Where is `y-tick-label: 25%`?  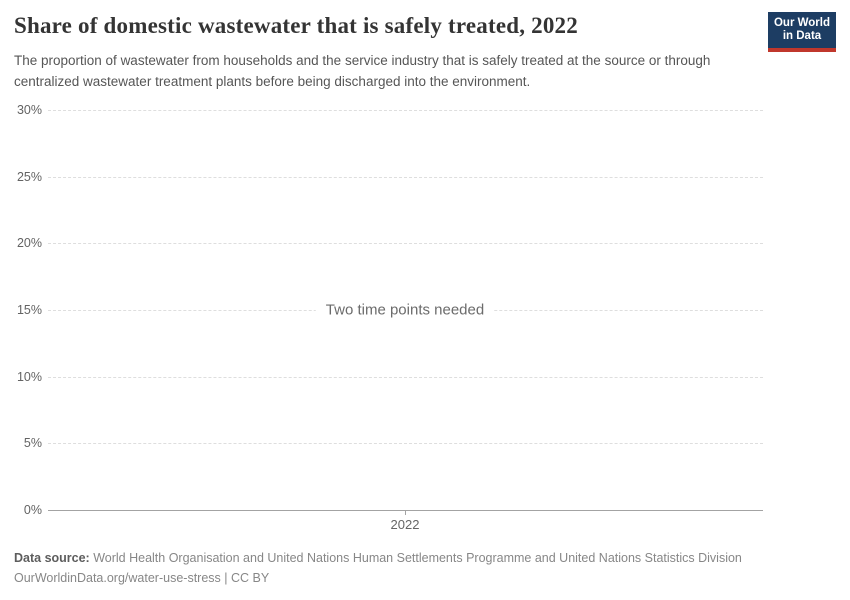 y-tick-label: 25% is located at coordinates (29, 177).